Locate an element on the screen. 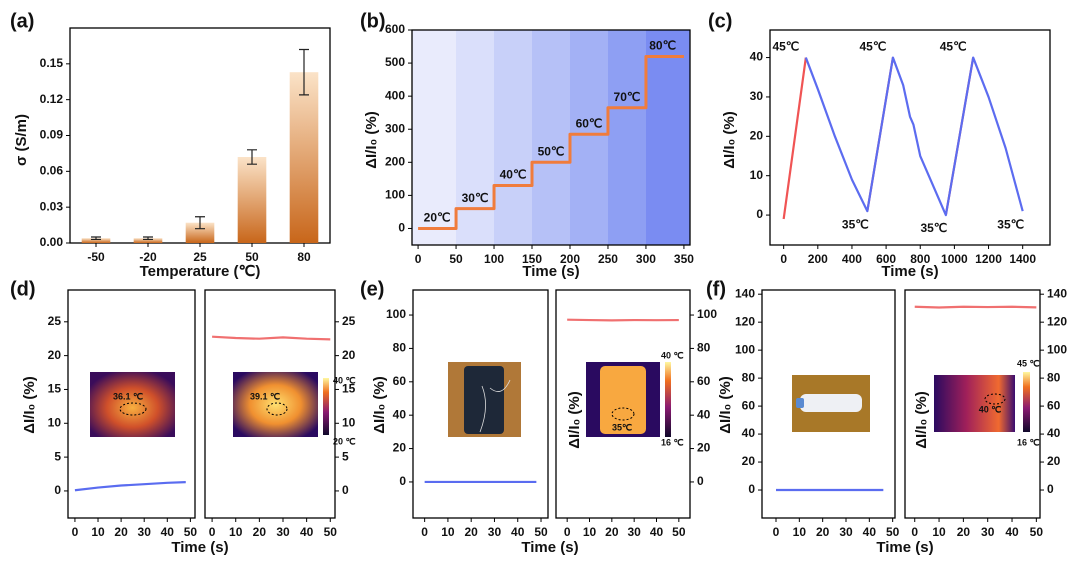 This screenshot has width=1080, height=562. y-tick-label: 0.12 is located at coordinates (52, 99).